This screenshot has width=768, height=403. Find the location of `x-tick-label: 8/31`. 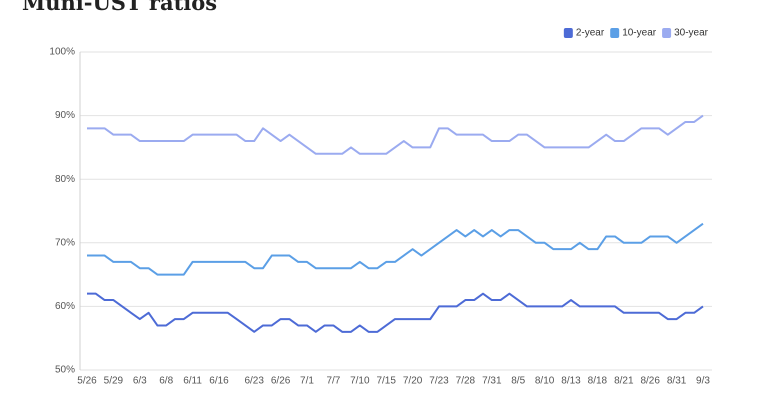

x-tick-label: 8/31 is located at coordinates (677, 381).